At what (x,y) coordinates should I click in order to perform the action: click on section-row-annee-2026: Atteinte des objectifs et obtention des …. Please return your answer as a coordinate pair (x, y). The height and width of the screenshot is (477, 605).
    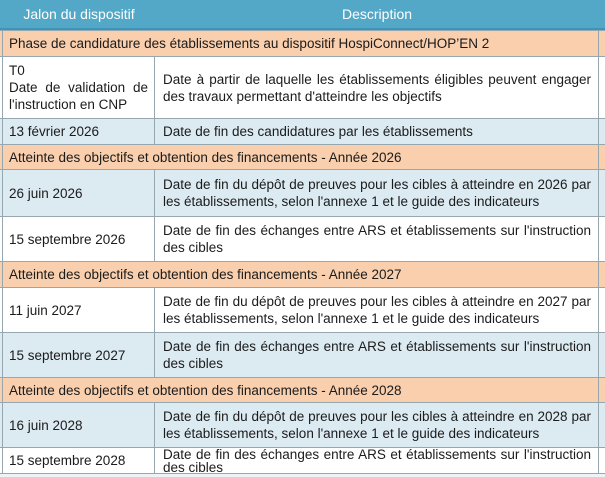
    Looking at the image, I should click on (302, 156).